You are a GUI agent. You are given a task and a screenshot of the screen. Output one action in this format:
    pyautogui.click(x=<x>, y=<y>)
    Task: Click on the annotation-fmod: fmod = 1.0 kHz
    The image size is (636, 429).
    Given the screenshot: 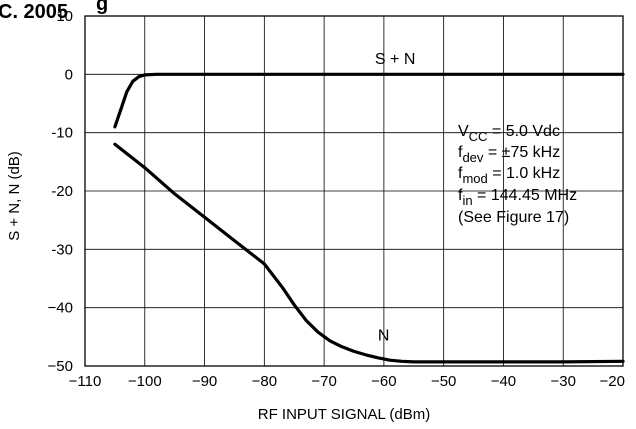 What is the action you would take?
    pyautogui.click(x=509, y=175)
    